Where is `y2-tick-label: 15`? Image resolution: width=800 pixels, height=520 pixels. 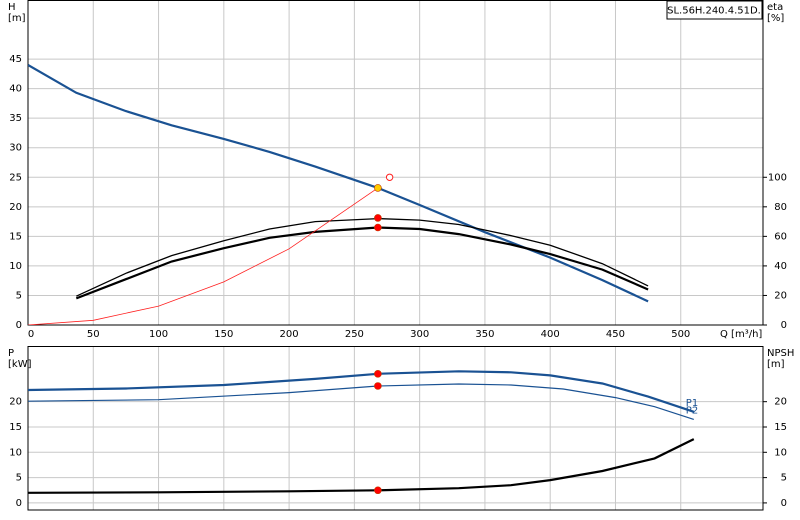 y2-tick-label: 15 is located at coordinates (780, 427).